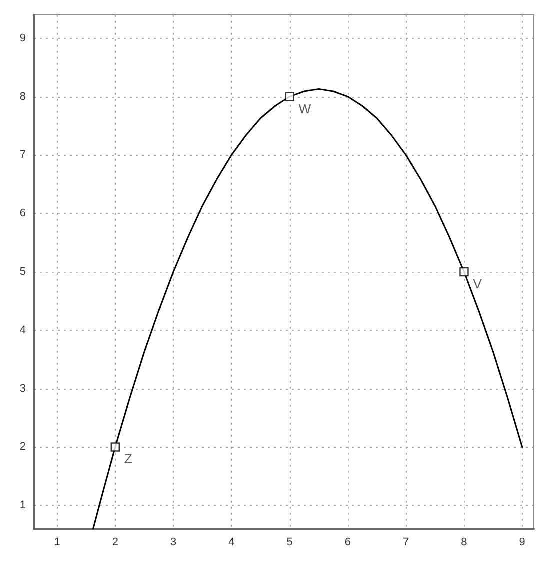 The height and width of the screenshot is (561, 546). What do you see at coordinates (23, 155) in the screenshot?
I see `y-tick-label: 7` at bounding box center [23, 155].